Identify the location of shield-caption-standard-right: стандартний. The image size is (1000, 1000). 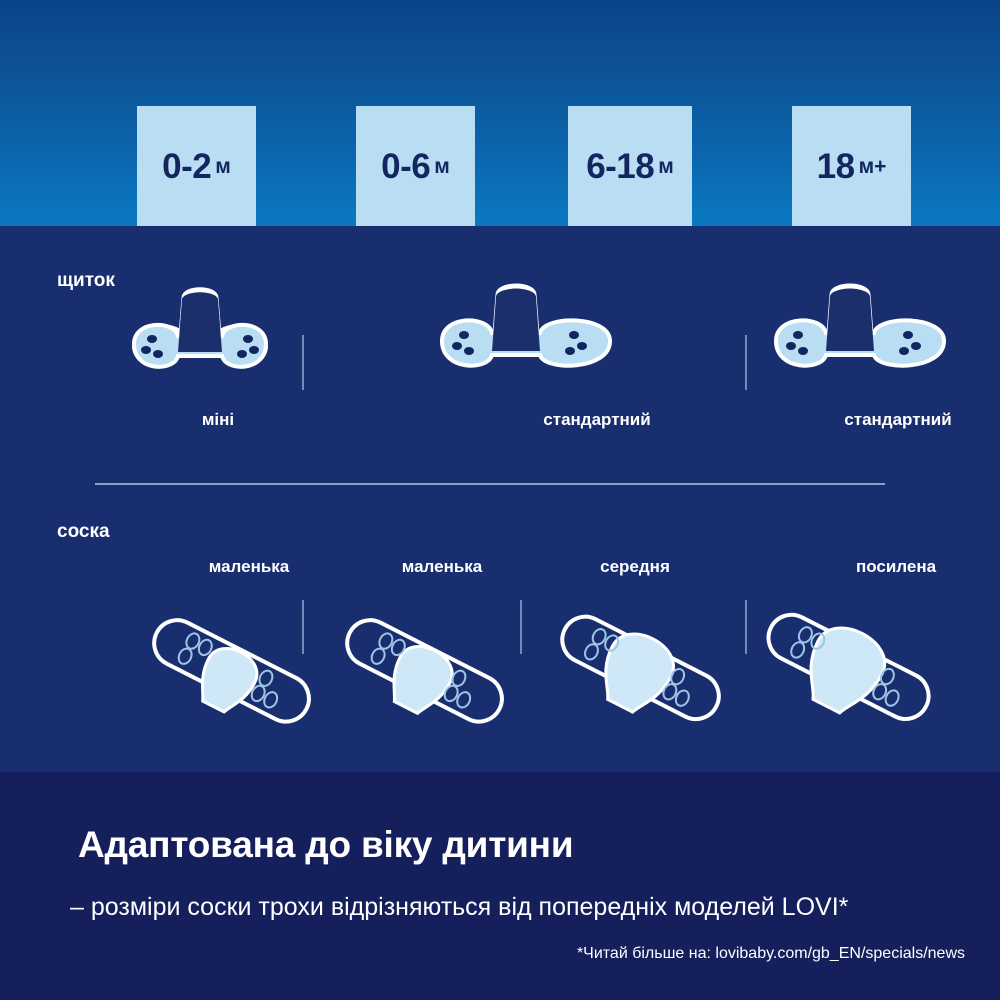
(898, 419).